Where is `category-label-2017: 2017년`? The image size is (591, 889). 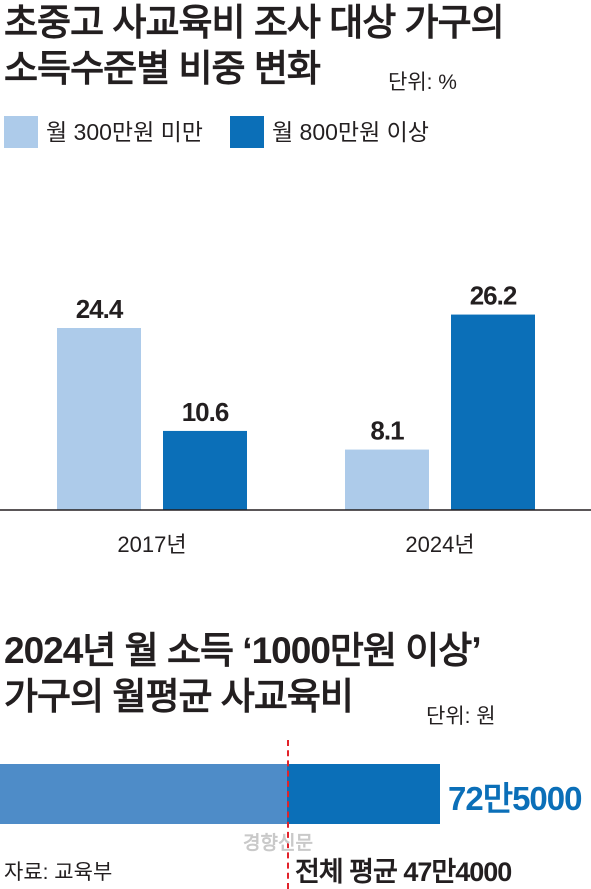
category-label-2017: 2017년 is located at coordinates (151, 544).